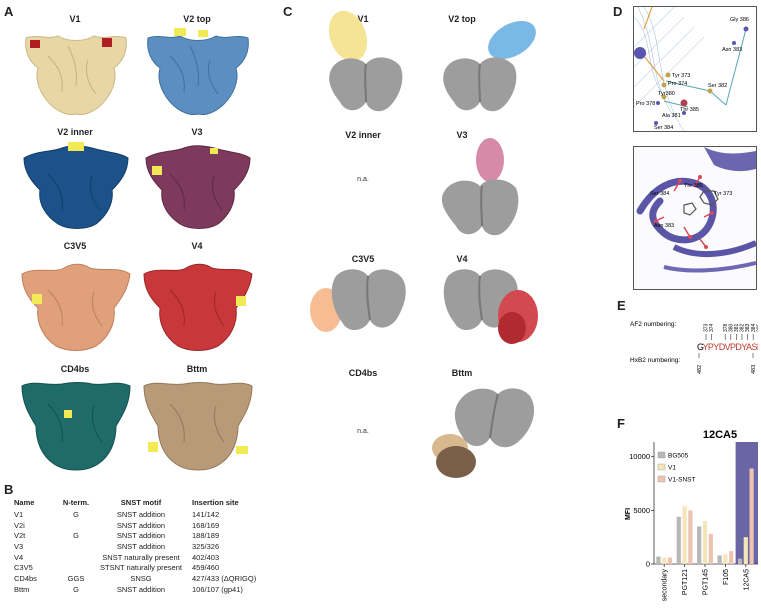 The image size is (761, 610). I want to click on y-tick-label: 5000, so click(641, 510).